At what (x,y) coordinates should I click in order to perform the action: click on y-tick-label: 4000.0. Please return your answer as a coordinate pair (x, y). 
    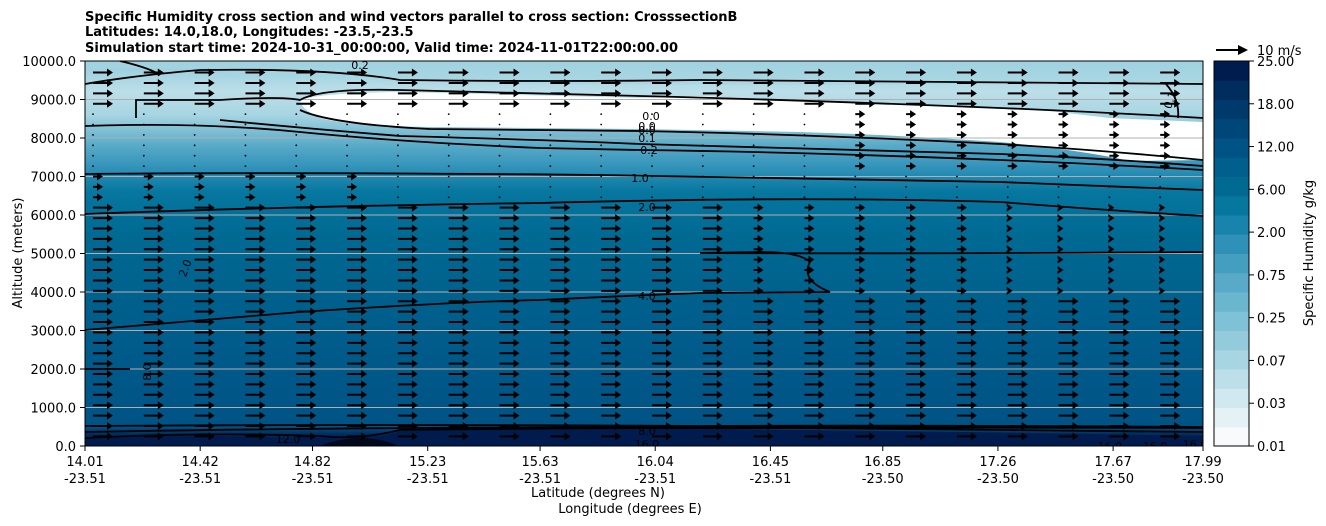
    Looking at the image, I should click on (54, 293).